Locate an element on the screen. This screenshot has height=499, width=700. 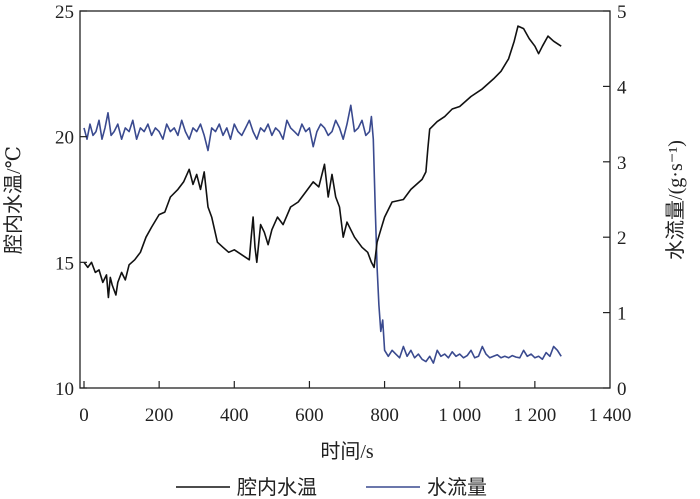
y-right-tick-label: 5 is located at coordinates (622, 12).